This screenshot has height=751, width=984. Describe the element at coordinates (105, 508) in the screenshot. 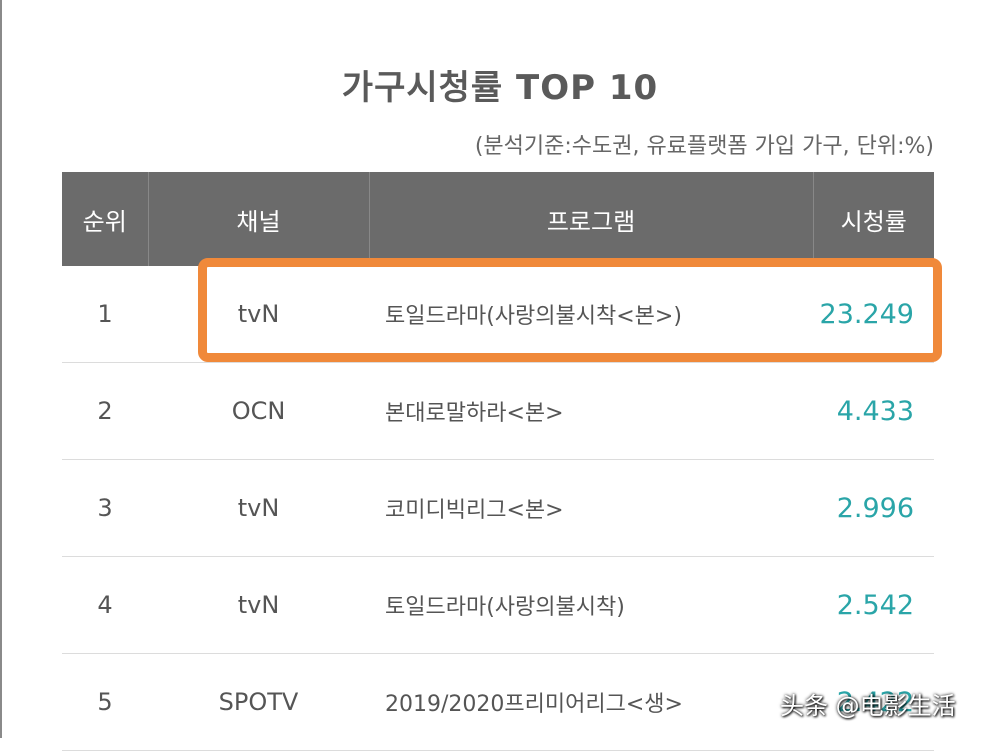

I see `rank-cell: 3` at that location.